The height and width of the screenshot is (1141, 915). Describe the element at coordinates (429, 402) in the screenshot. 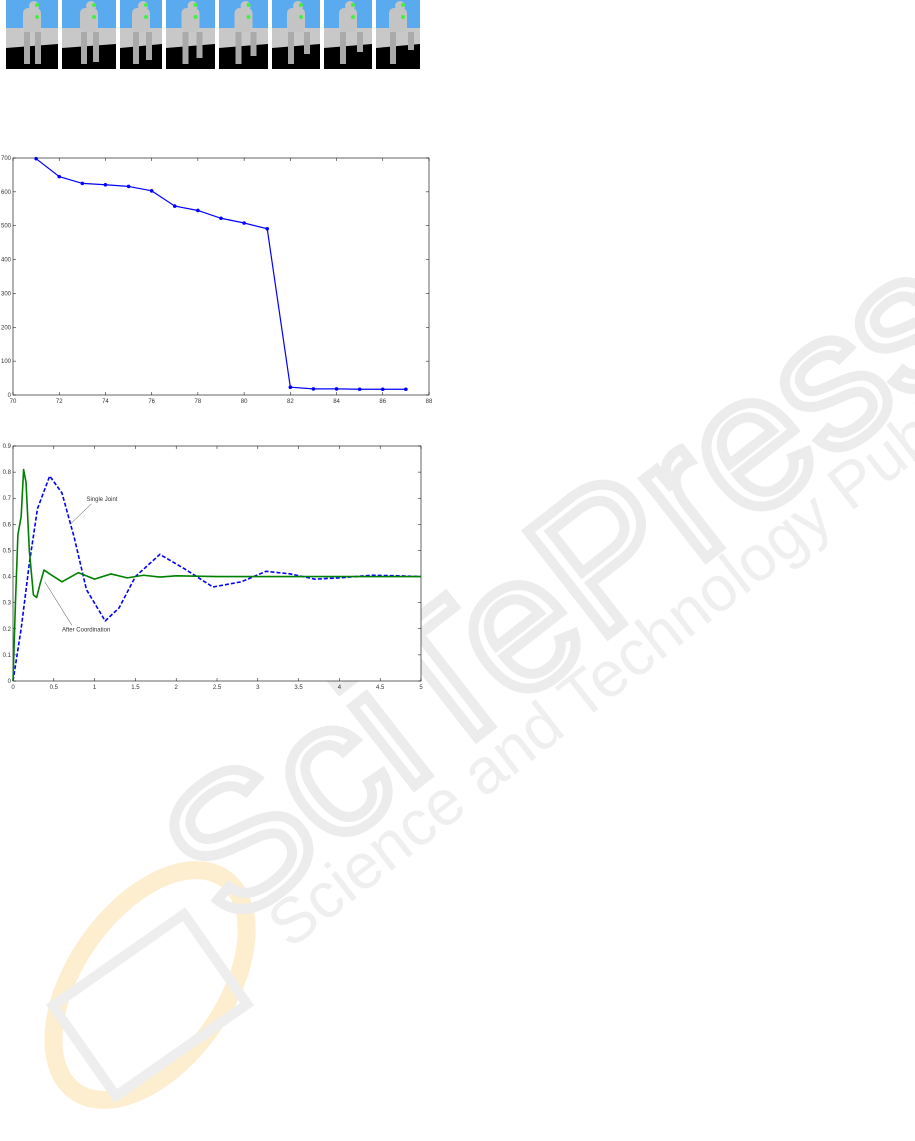

I see `x-tick-label: 88` at that location.